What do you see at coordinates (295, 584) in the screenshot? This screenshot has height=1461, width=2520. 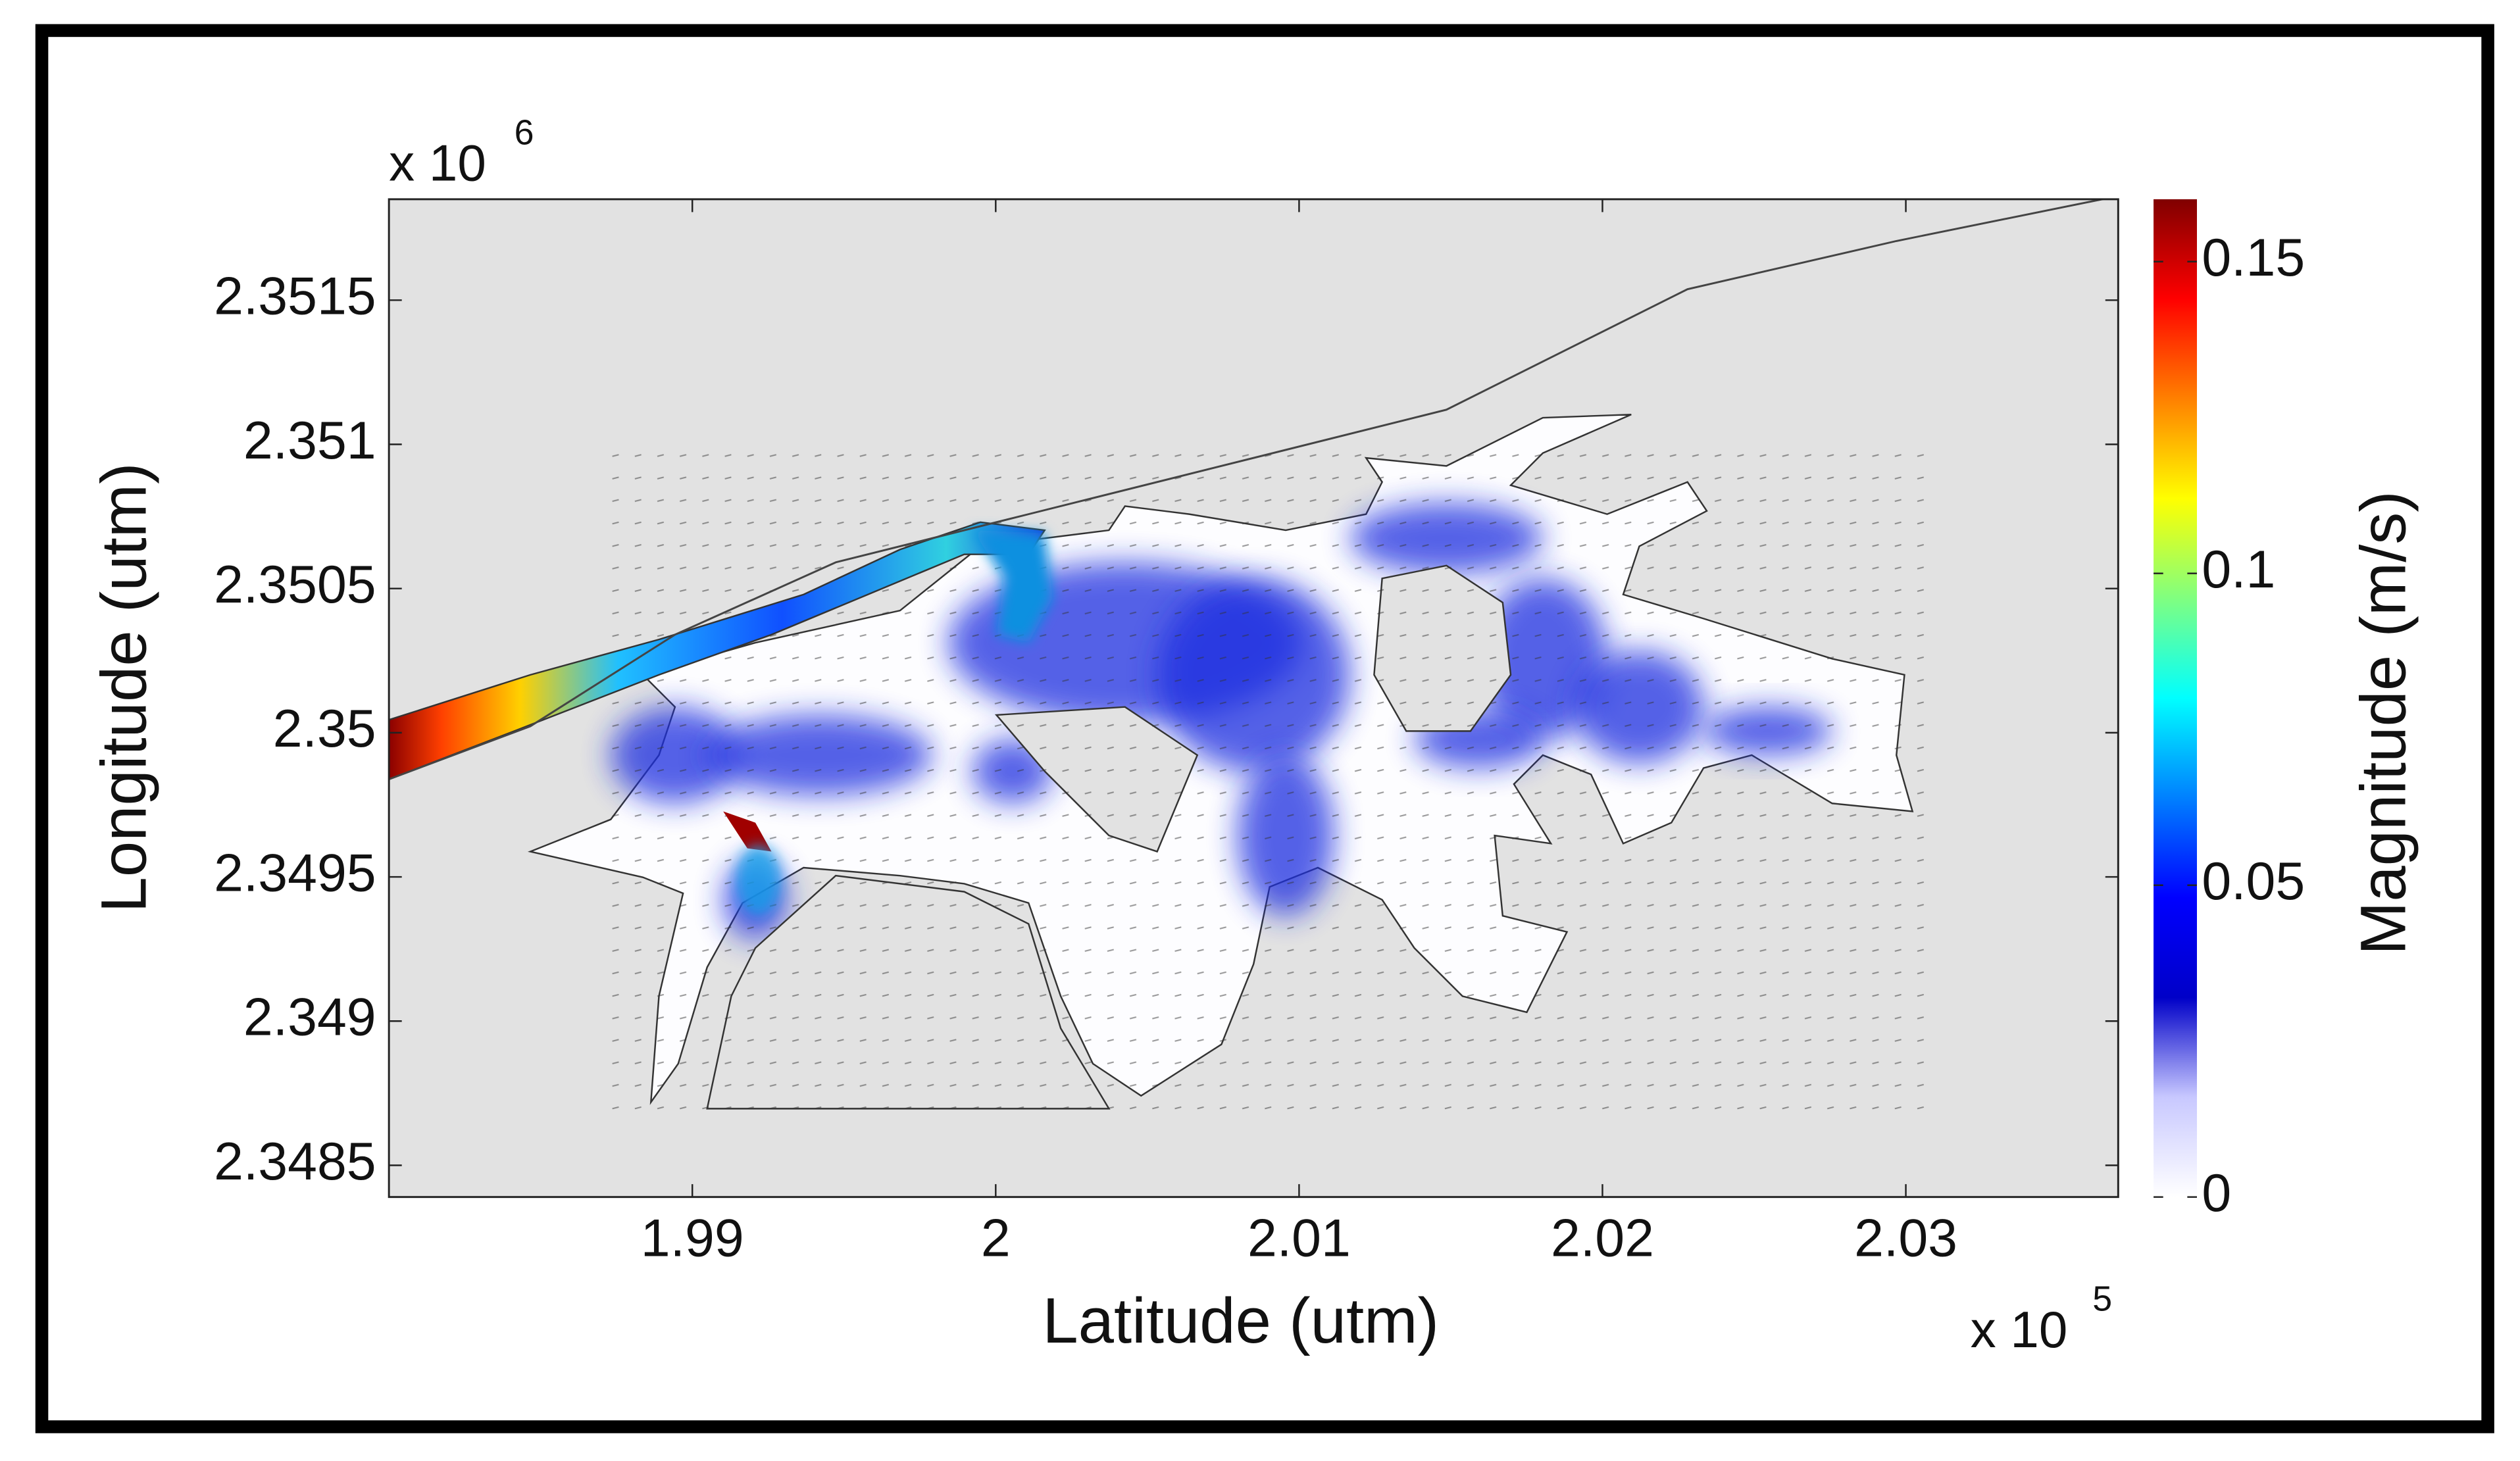 I see `y-tick-label: 2.3505` at bounding box center [295, 584].